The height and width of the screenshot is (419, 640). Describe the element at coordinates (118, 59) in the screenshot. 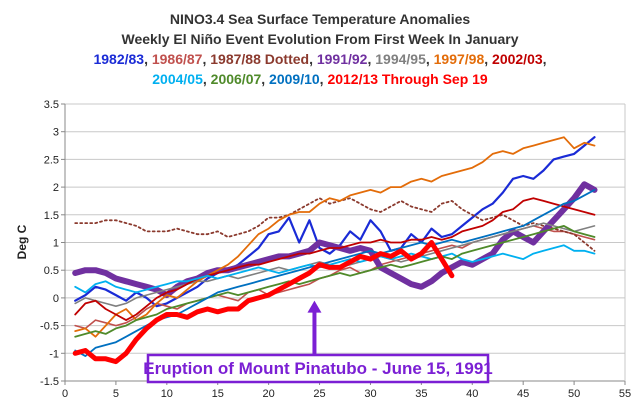

I see `legend-entry: 1982/83` at that location.